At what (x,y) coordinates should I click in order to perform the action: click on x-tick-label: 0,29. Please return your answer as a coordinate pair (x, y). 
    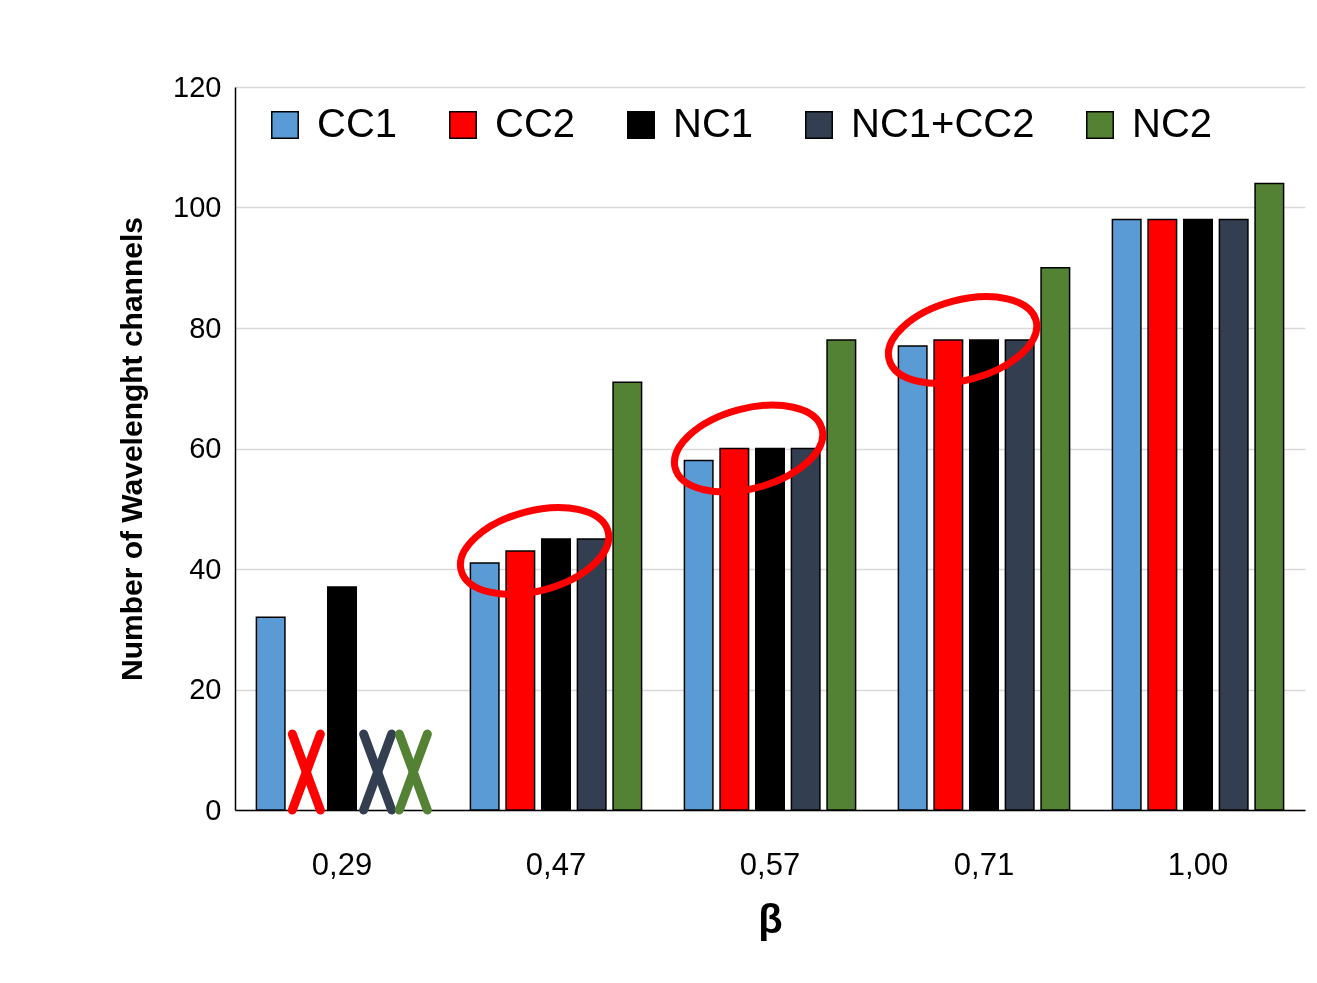
    Looking at the image, I should click on (342, 864).